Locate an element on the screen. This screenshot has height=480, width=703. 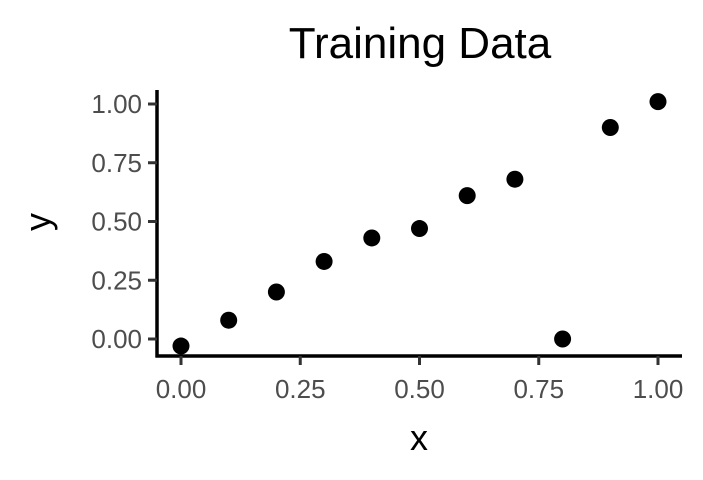
x-tick-label: 1.00 is located at coordinates (658, 389).